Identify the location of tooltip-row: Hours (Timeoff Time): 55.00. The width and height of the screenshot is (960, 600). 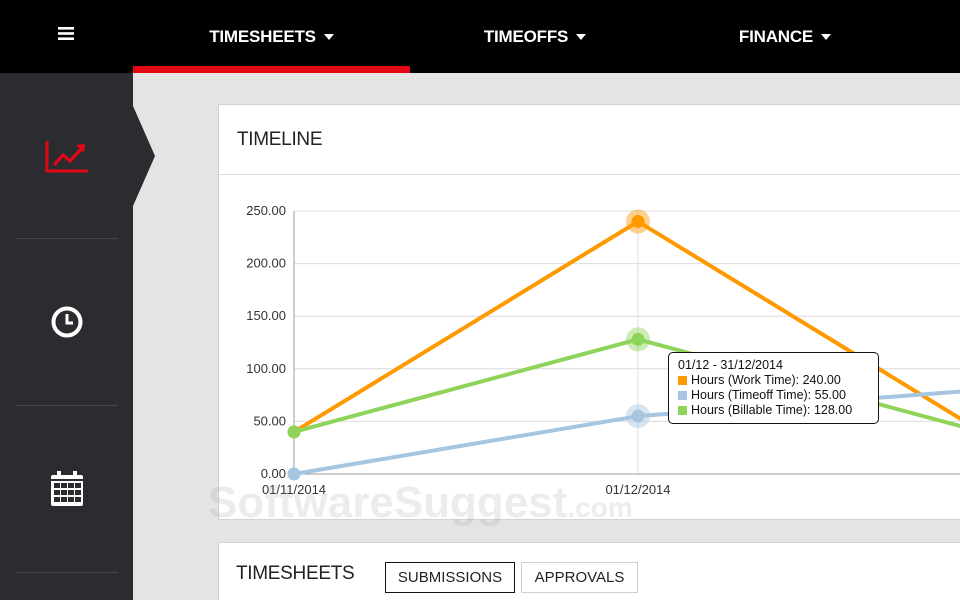
(774, 395).